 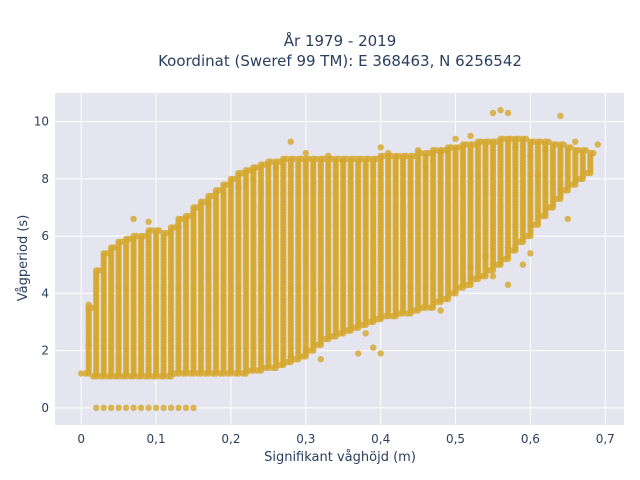 What do you see at coordinates (45, 236) in the screenshot?
I see `y-tick-label: 6` at bounding box center [45, 236].